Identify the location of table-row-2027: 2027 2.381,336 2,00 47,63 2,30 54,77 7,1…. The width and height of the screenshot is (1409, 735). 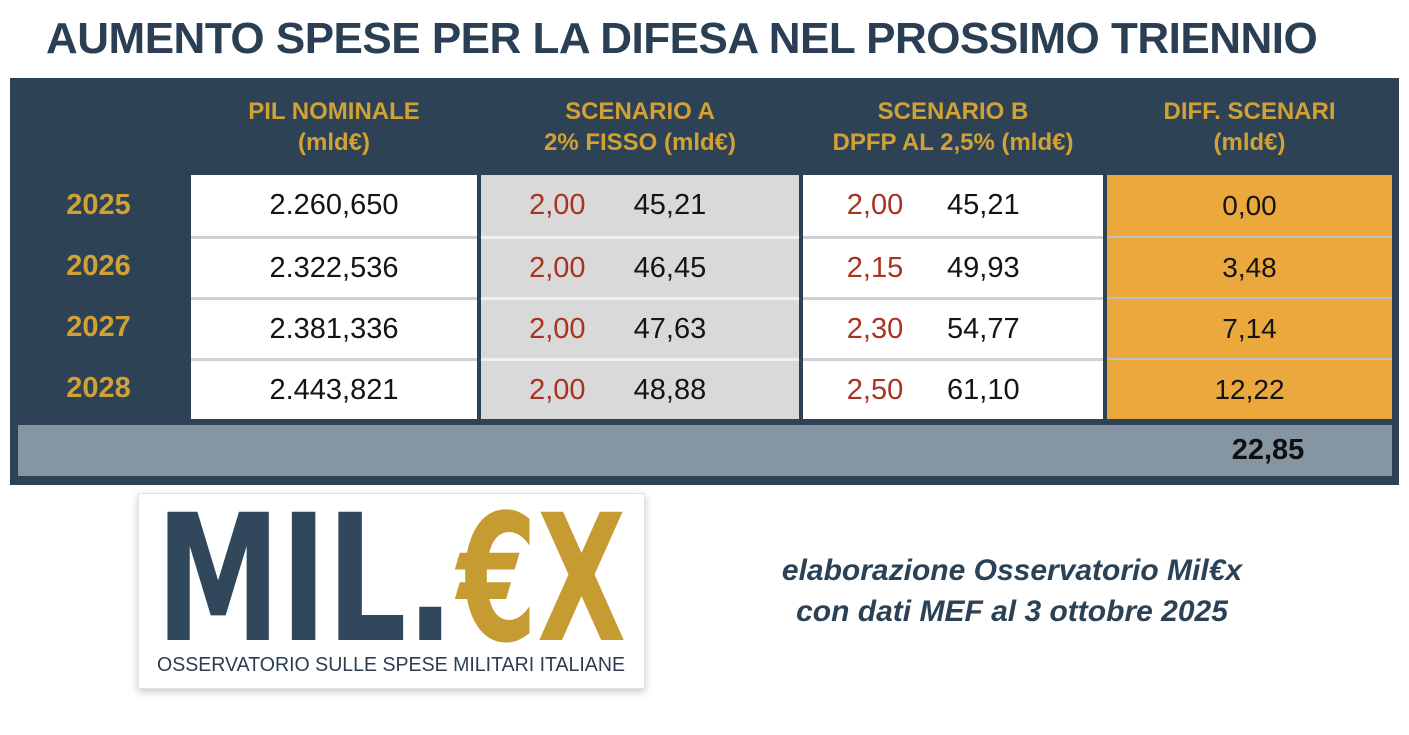
(701, 327).